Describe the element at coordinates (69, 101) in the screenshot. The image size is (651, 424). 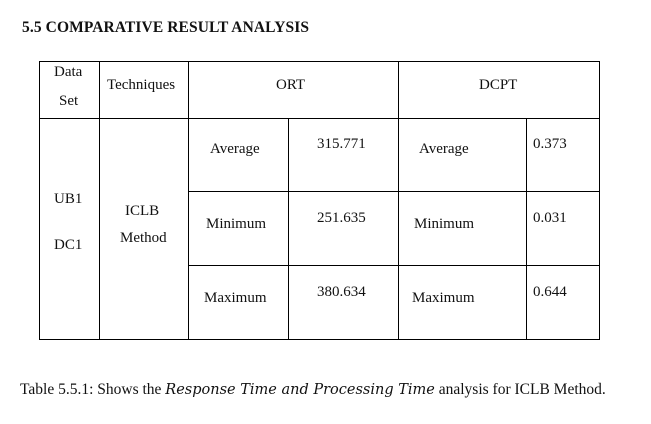
I see `header-data-set-line2: Set` at that location.